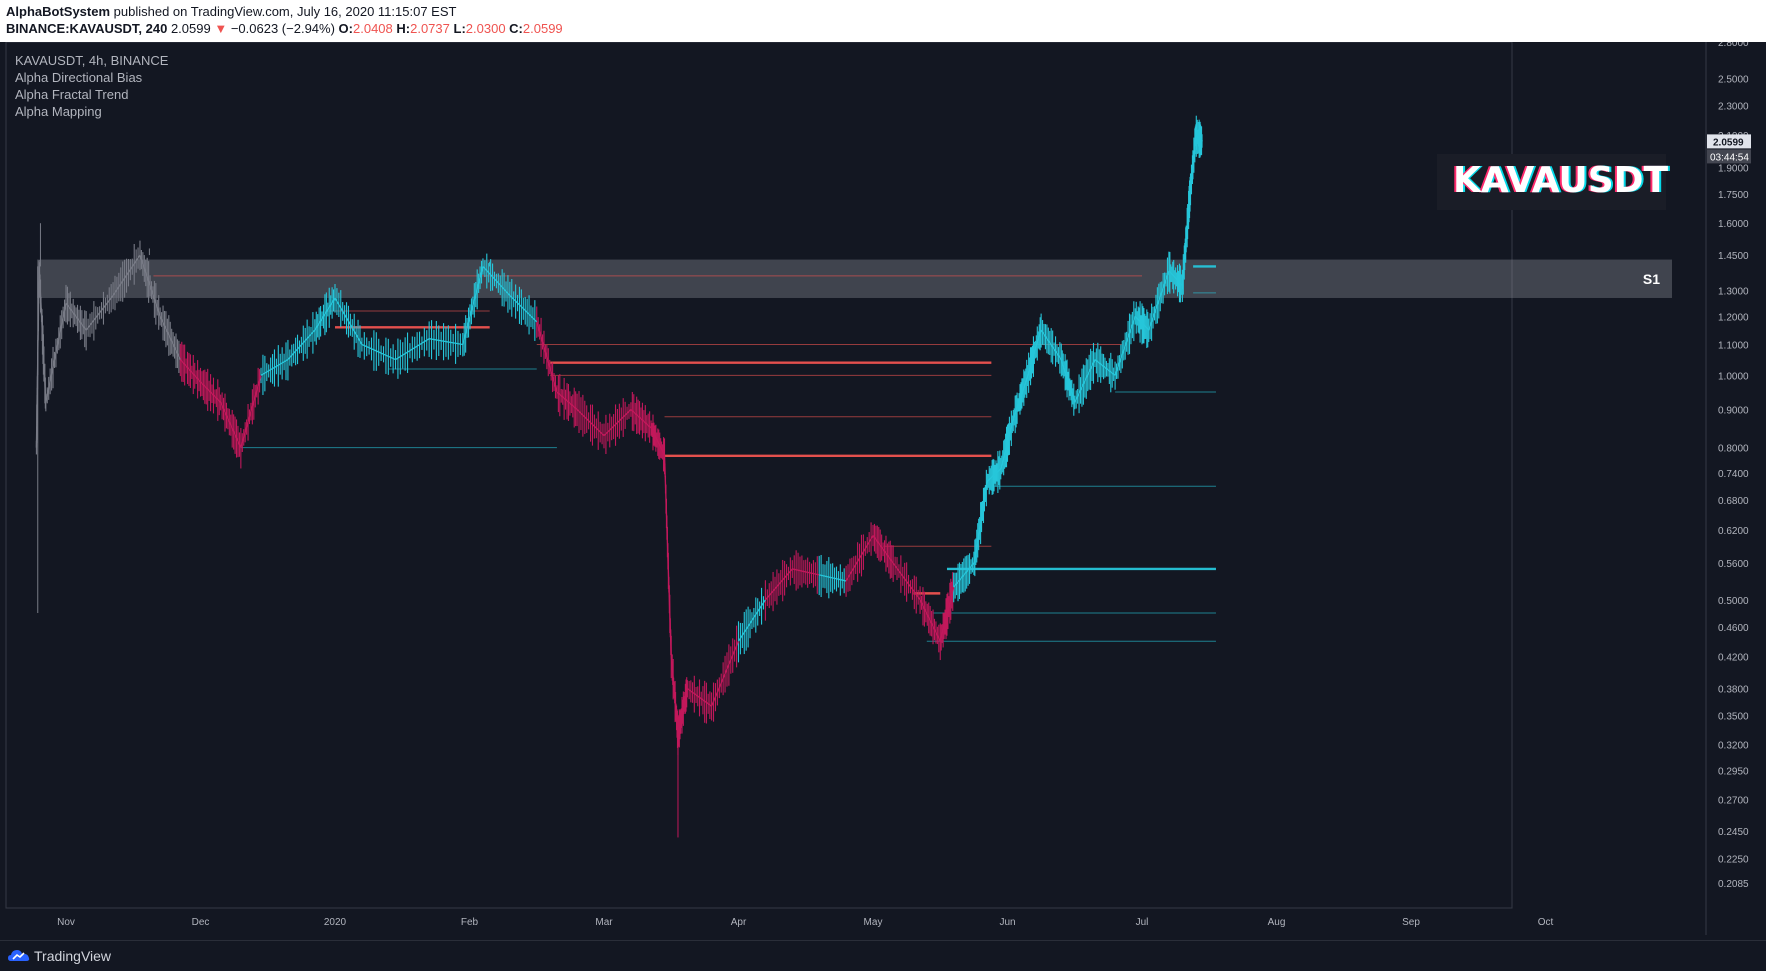 This screenshot has width=1766, height=971. What do you see at coordinates (1733, 772) in the screenshot?
I see `y-tick-label: 0.2950` at bounding box center [1733, 772].